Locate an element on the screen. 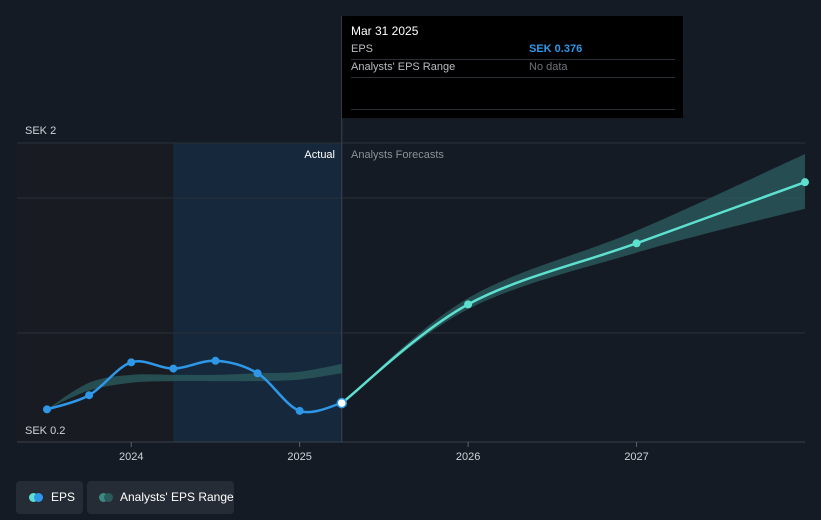 The height and width of the screenshot is (520, 821). tooltip-range-row: Analysts' EPS Range No data is located at coordinates (513, 68).